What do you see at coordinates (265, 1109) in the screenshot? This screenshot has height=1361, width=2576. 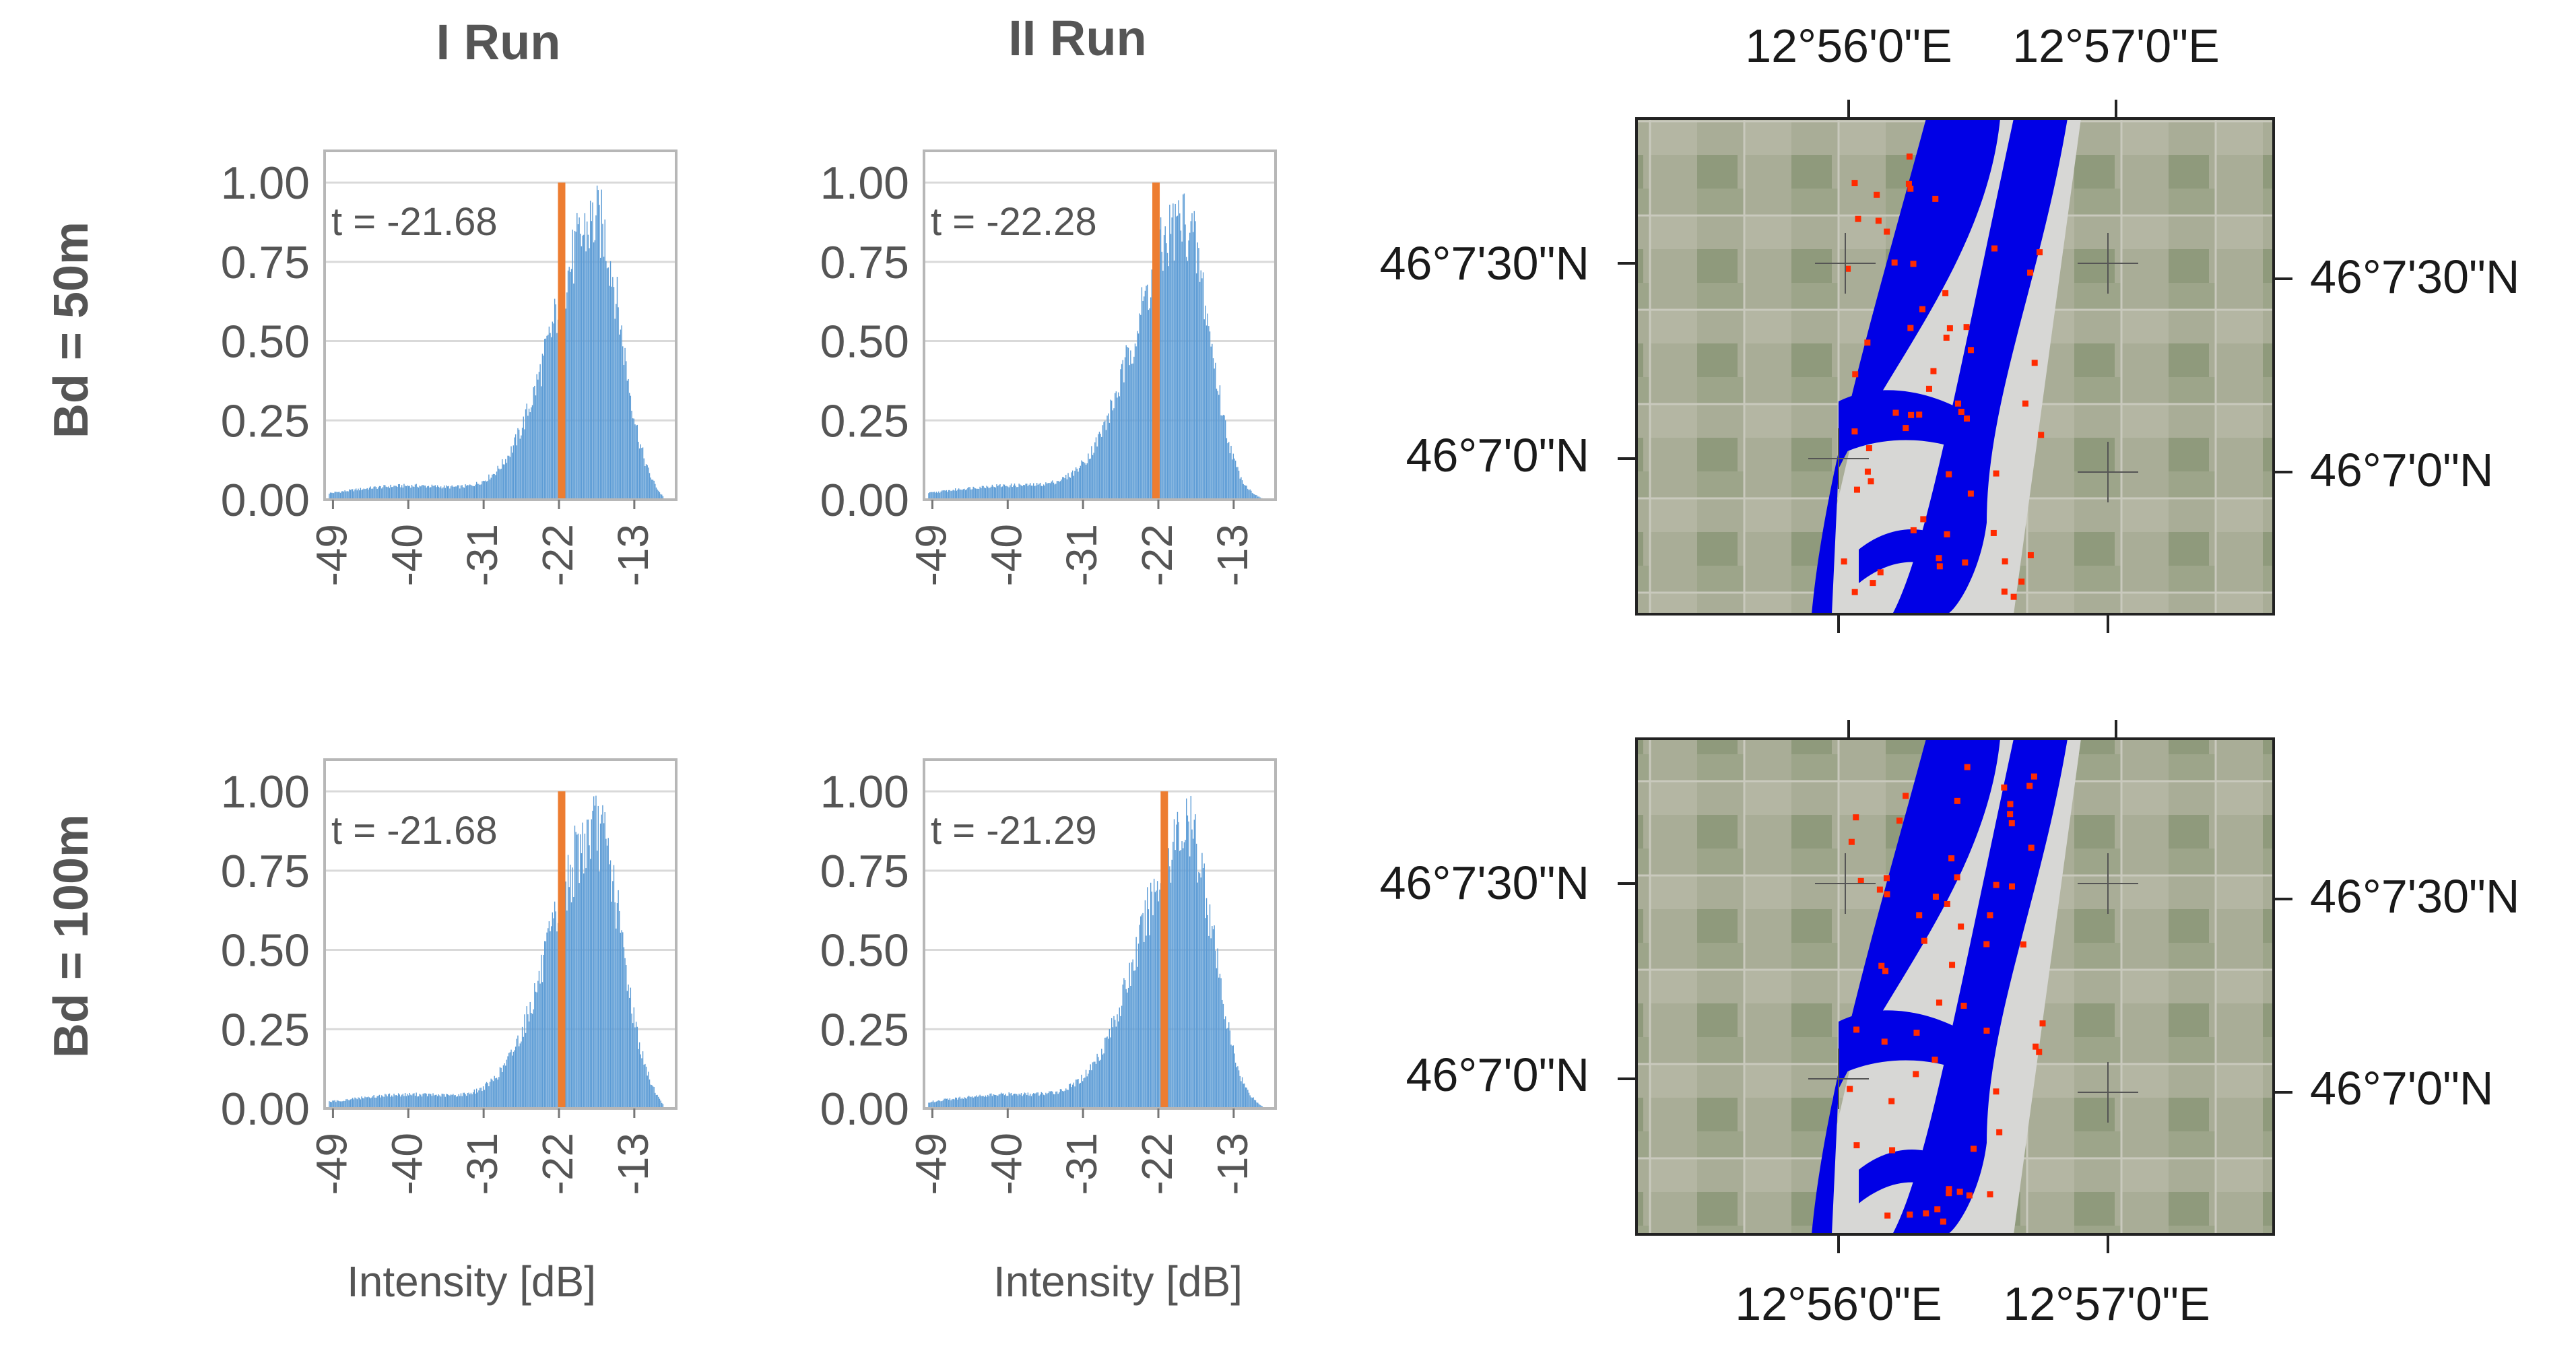 I see `y-tick-label: 0.00` at bounding box center [265, 1109].